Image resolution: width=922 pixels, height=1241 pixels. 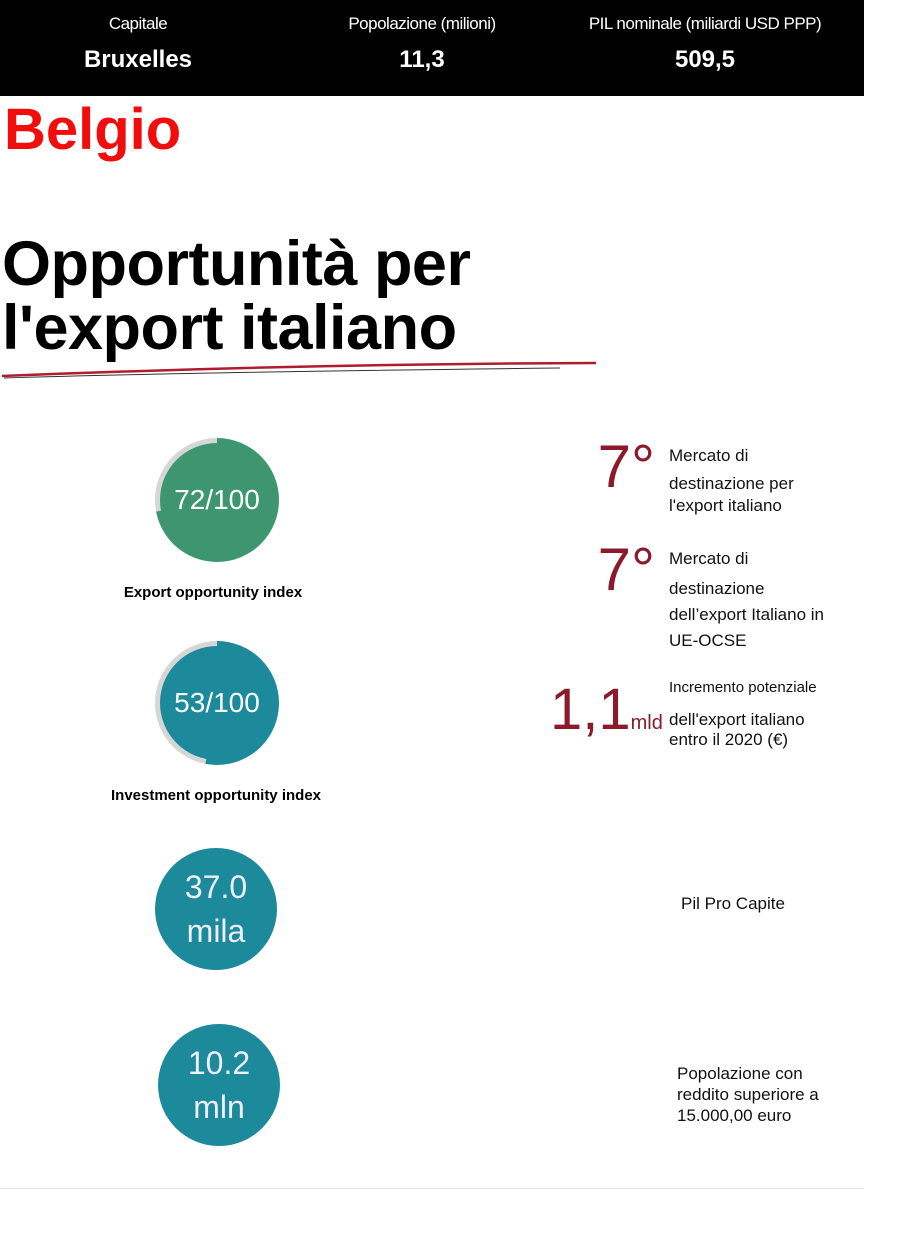 I want to click on increment-number: 1,1, so click(x=590, y=709).